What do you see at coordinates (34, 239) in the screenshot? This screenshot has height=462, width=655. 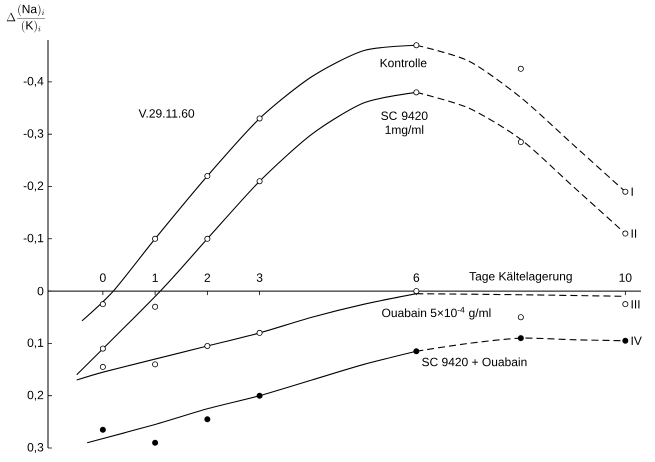 I see `y-tick-label: -0,1` at bounding box center [34, 239].